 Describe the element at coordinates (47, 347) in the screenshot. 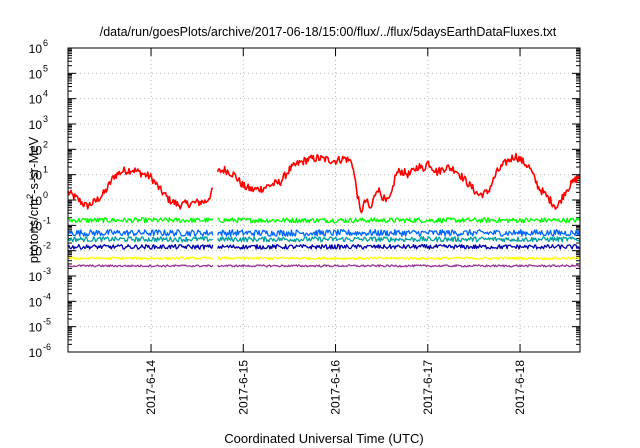

I see `y-tick-label-exponent: -6` at that location.